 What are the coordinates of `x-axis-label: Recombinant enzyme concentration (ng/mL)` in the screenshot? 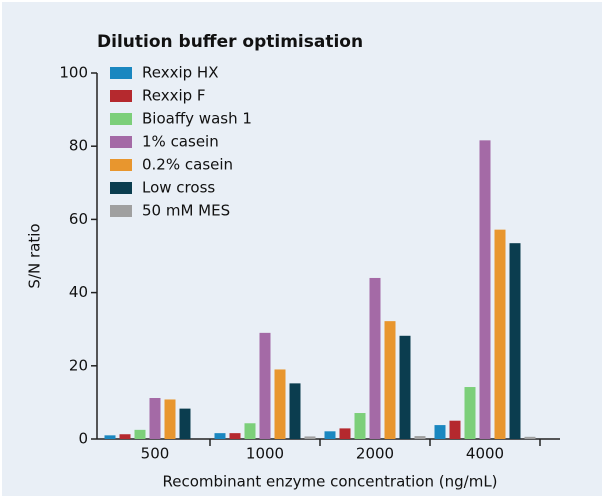 It's located at (329, 482).